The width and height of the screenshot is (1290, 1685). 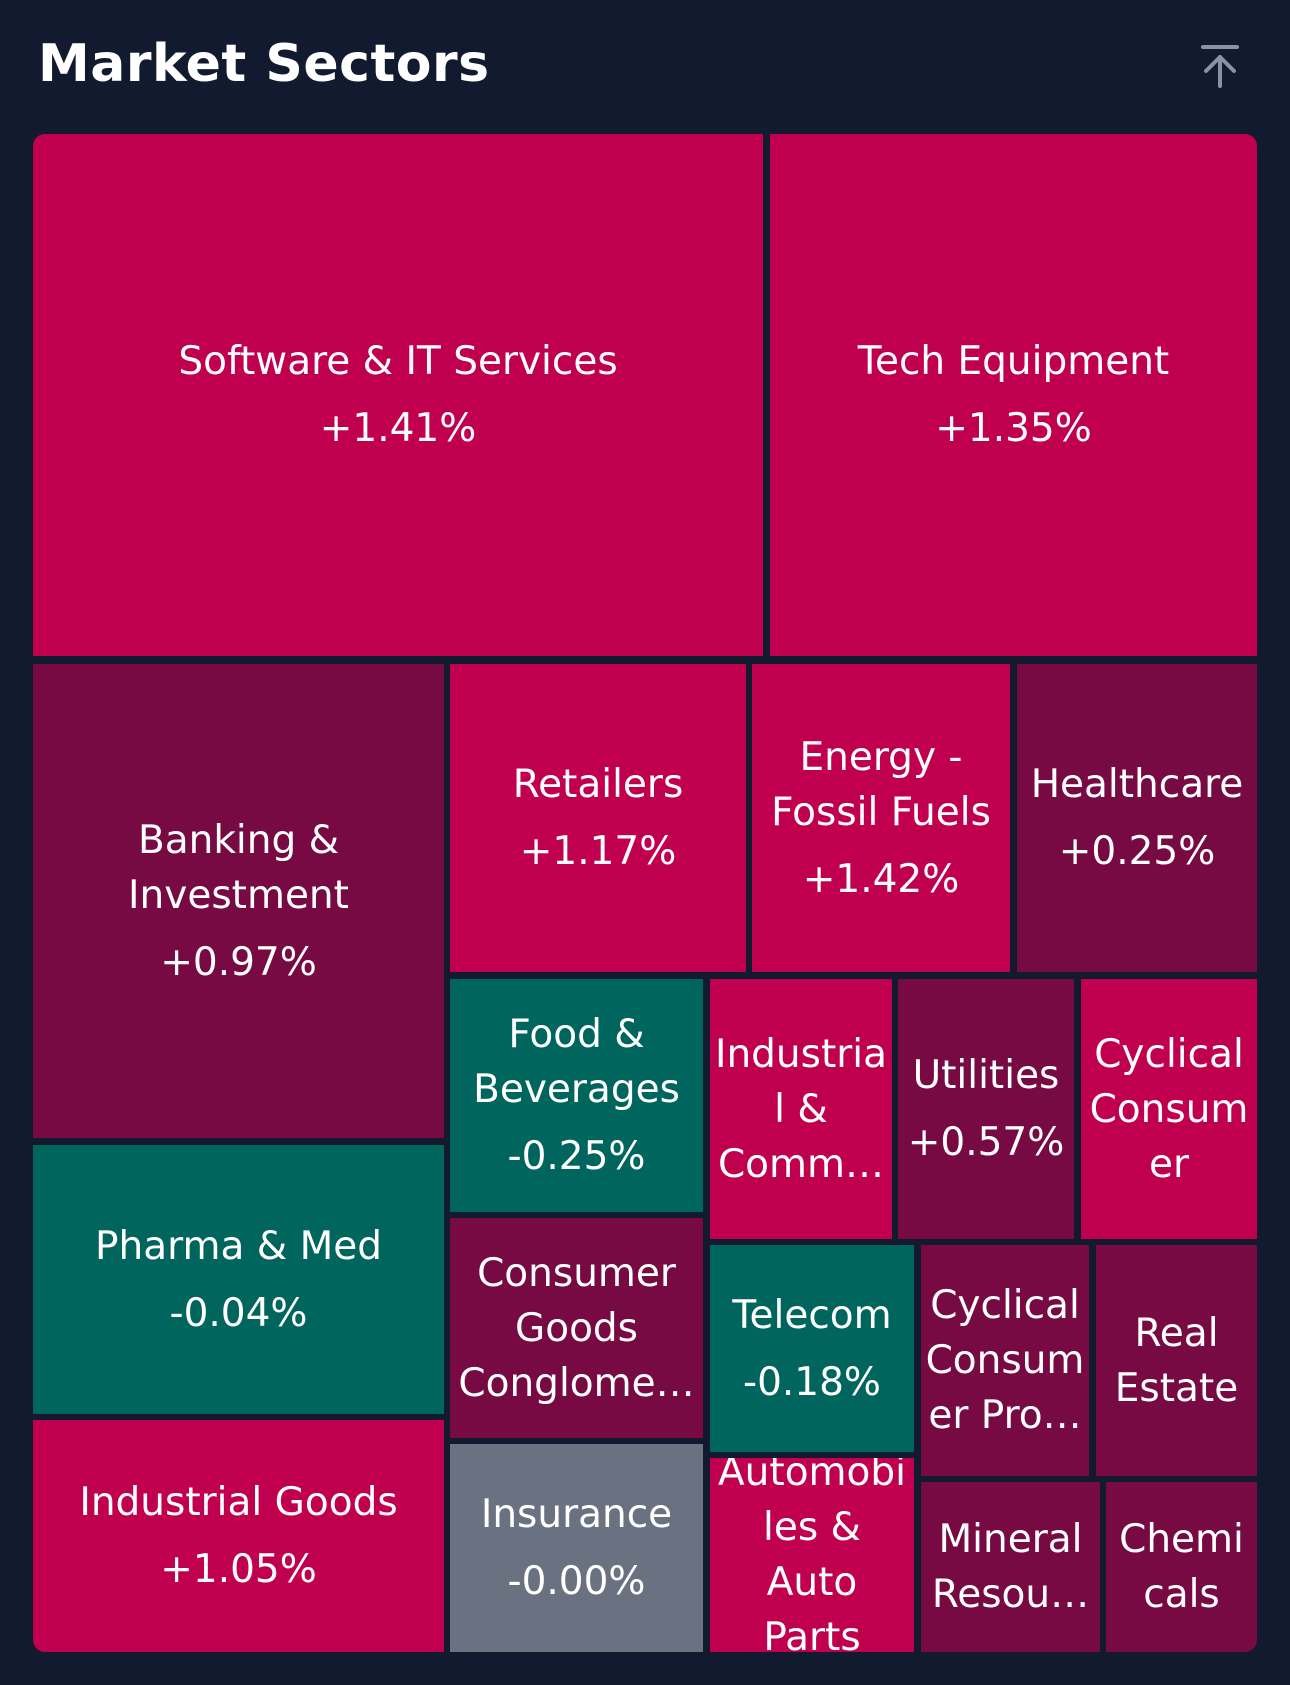 I want to click on sector-name: Chemi cals, so click(x=1181, y=1567).